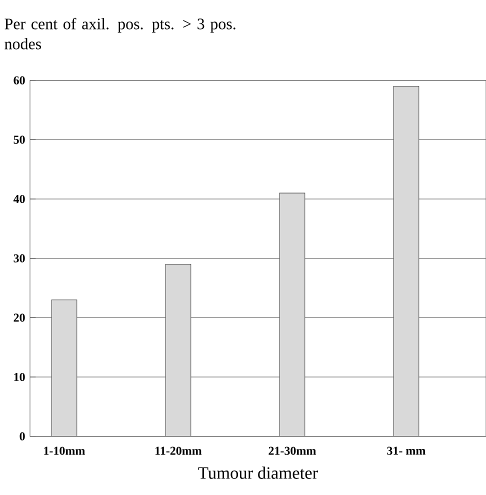 This screenshot has height=495, width=486. I want to click on y-tick-label: 20, so click(19, 318).